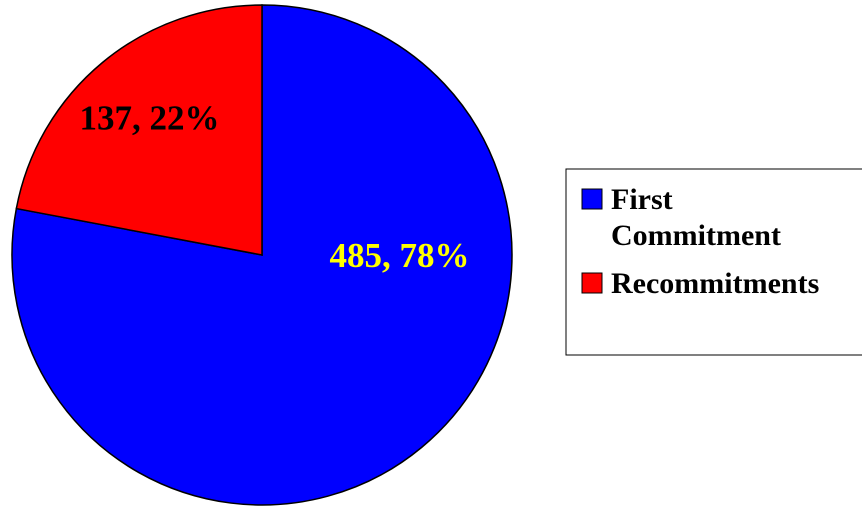  I want to click on slice-label-recommitments: 137, 22%, so click(150, 118).